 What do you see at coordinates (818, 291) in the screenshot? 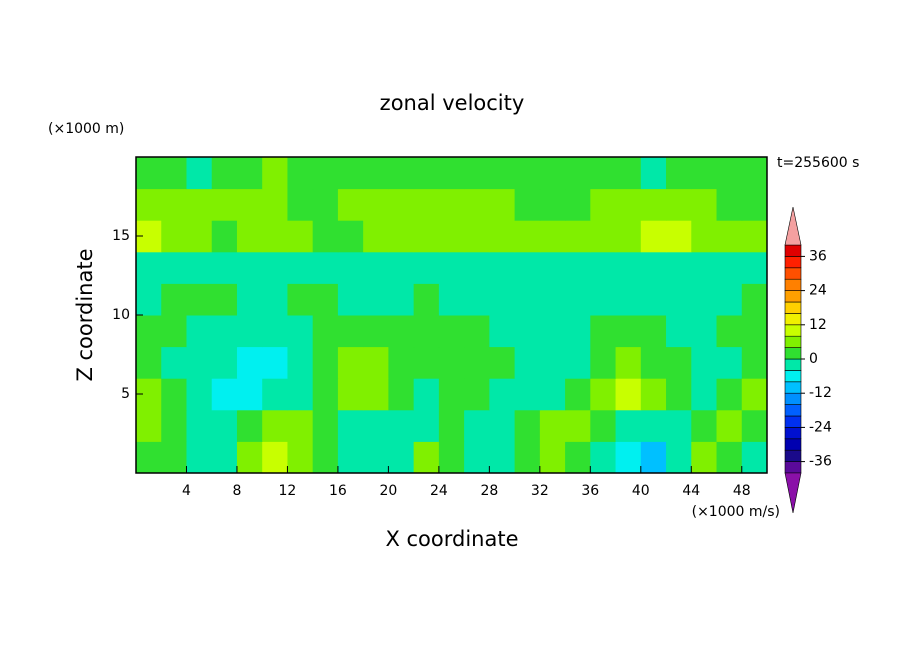
I see `colorbar-tick-label: 24` at bounding box center [818, 291].